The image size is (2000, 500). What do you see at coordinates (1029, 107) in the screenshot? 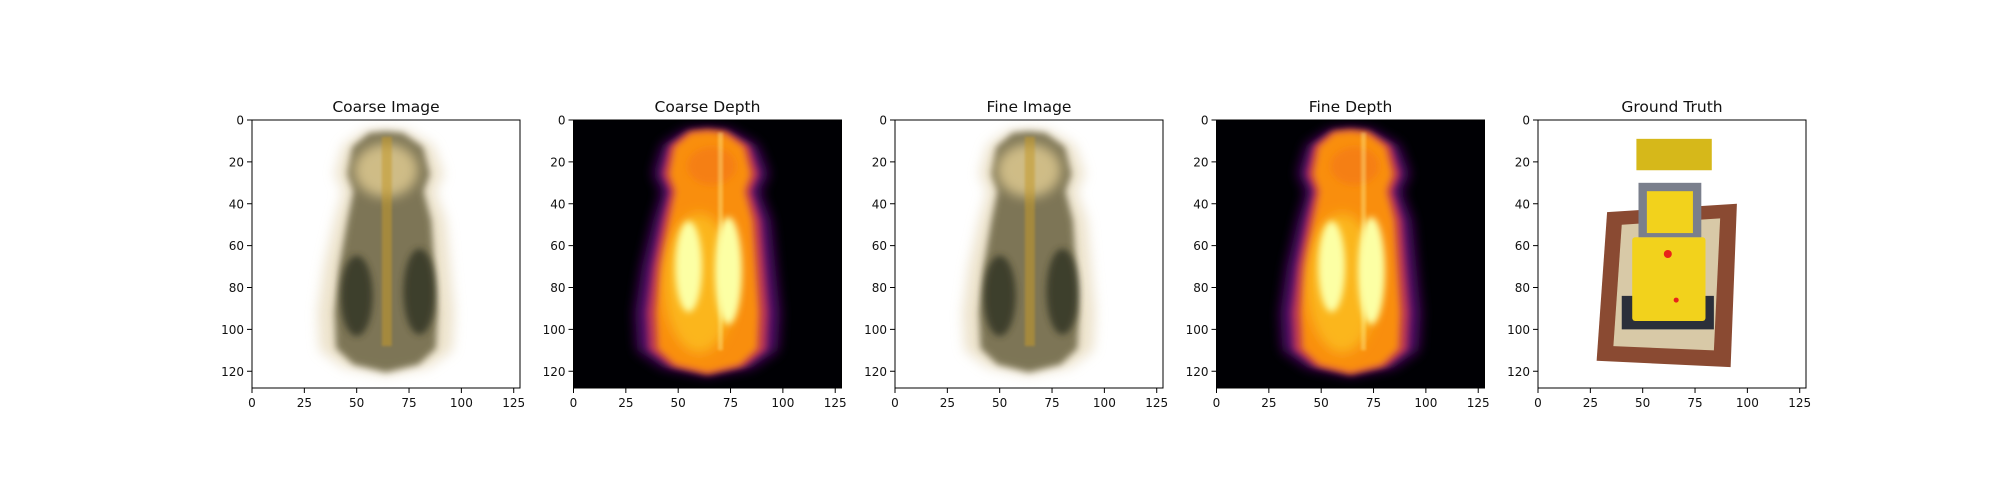
I see `panel-title: Fine Image` at bounding box center [1029, 107].